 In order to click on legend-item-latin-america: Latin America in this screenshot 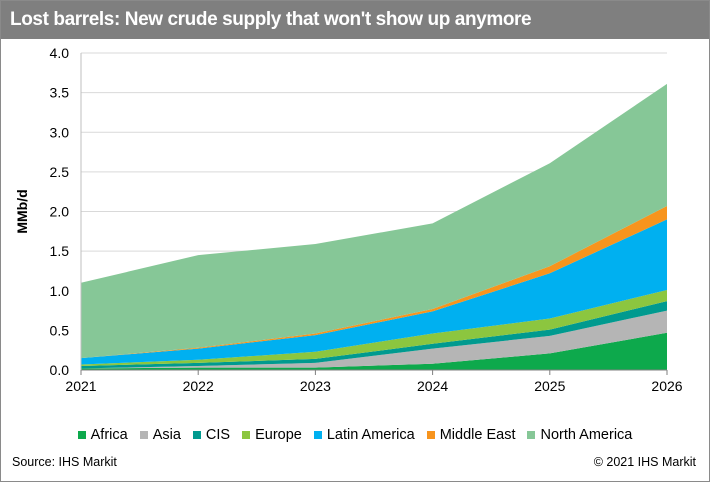, I will do `click(364, 435)`.